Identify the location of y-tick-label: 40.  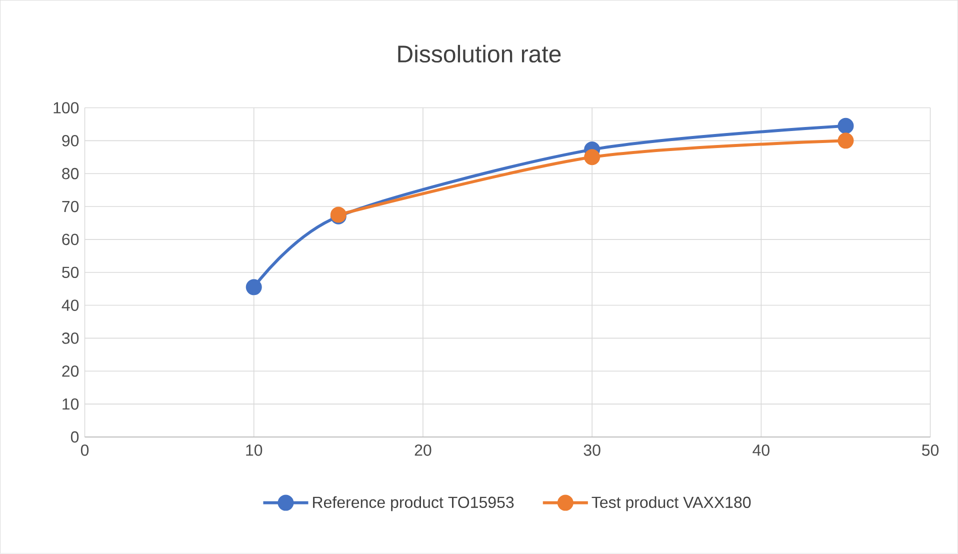
(70, 306).